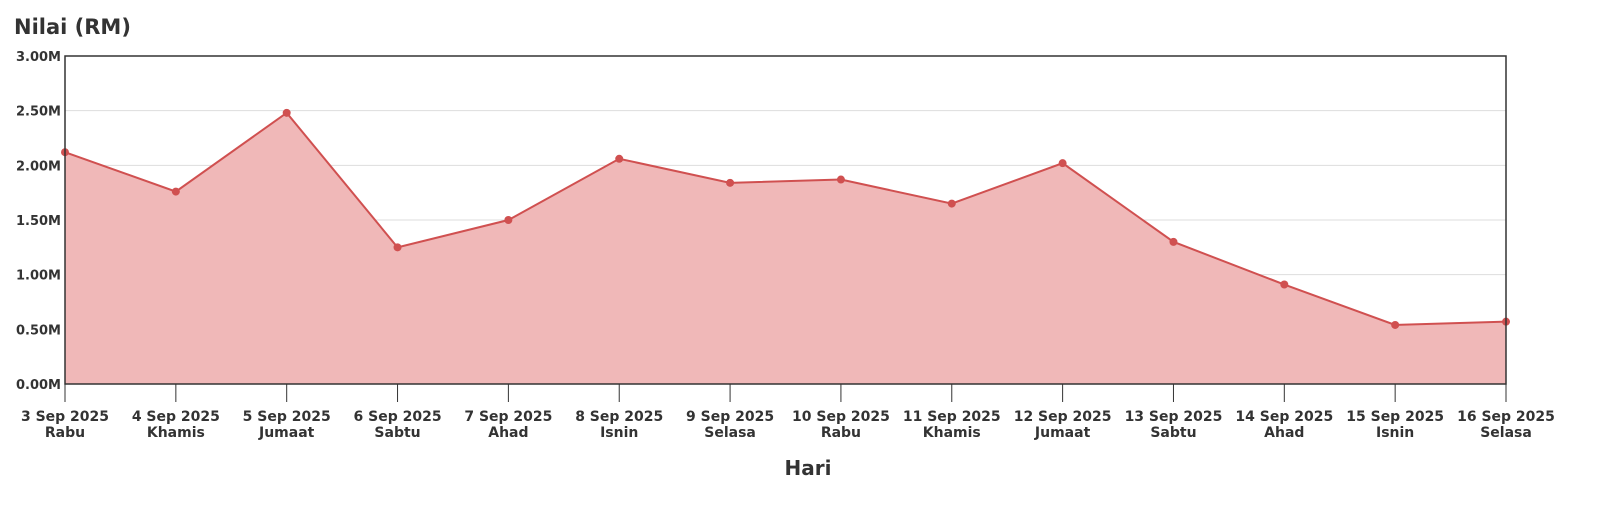 Image resolution: width=1600 pixels, height=523 pixels. Describe the element at coordinates (38, 112) in the screenshot. I see `y-tick-label: 2.50M` at that location.